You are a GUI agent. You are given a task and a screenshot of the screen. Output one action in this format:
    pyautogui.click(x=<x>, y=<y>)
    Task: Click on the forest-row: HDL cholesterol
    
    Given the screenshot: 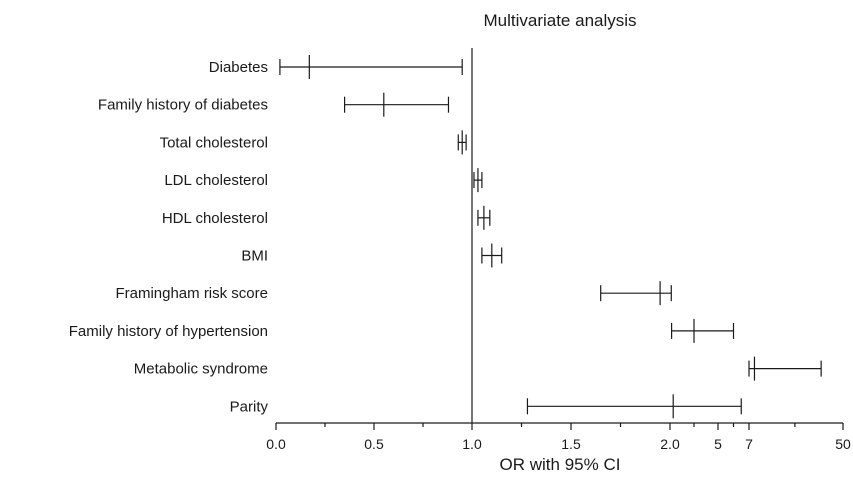 What is the action you would take?
    pyautogui.click(x=326, y=217)
    